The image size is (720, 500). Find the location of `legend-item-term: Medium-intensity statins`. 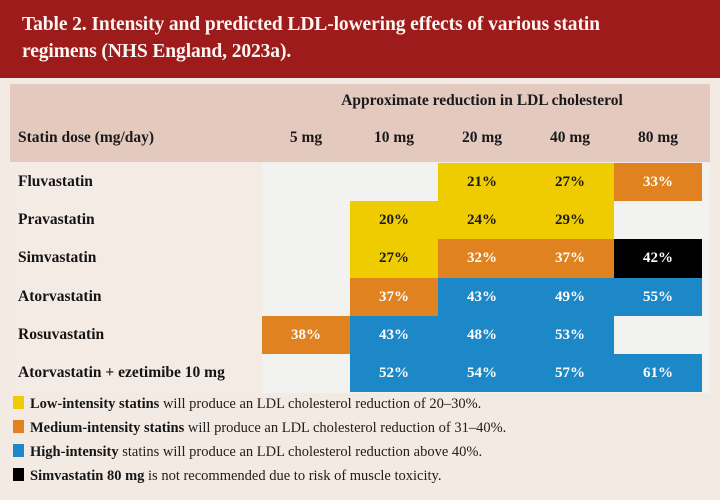

legend-item-term: Medium-intensity statins is located at coordinates (107, 428).